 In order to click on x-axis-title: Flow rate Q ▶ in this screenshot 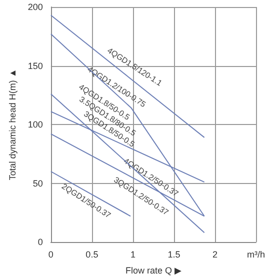, I will do `click(153, 271)`.